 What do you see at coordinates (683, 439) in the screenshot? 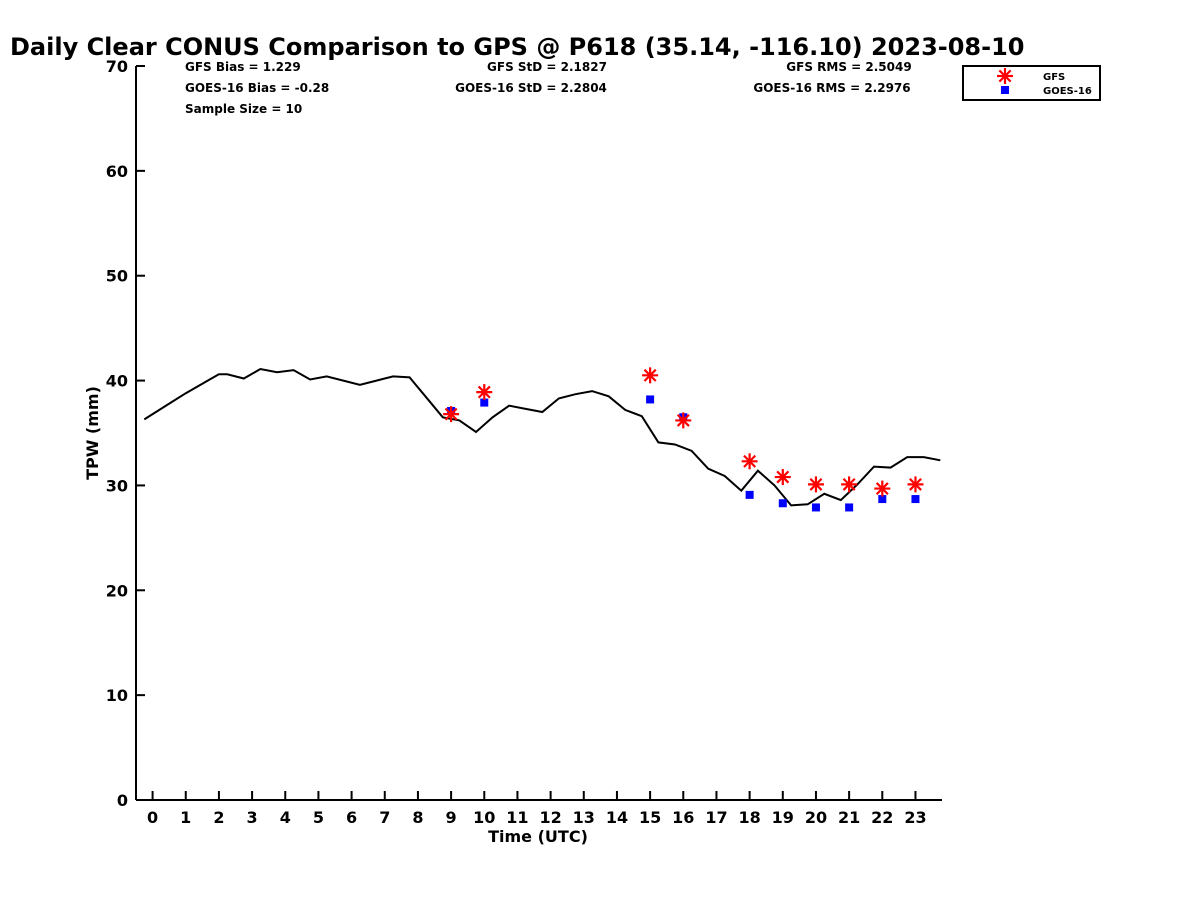
I see `series-marks` at bounding box center [683, 439].